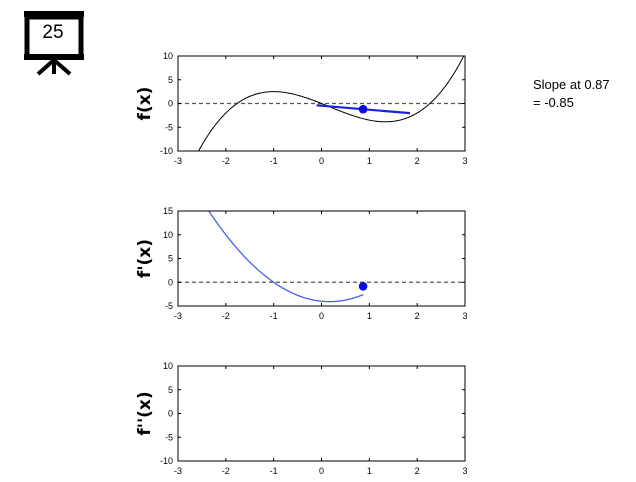 This screenshot has height=482, width=636. What do you see at coordinates (145, 258) in the screenshot?
I see `y-axis-label: f'(x)` at bounding box center [145, 258].